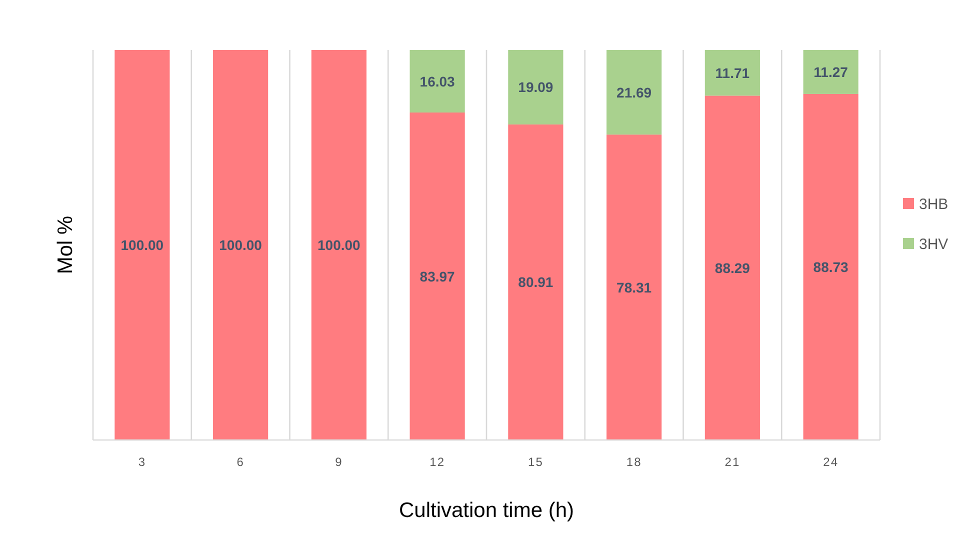 Image resolution: width=977 pixels, height=533 pixels. I want to click on y-axis-title: Mol %, so click(65, 245).